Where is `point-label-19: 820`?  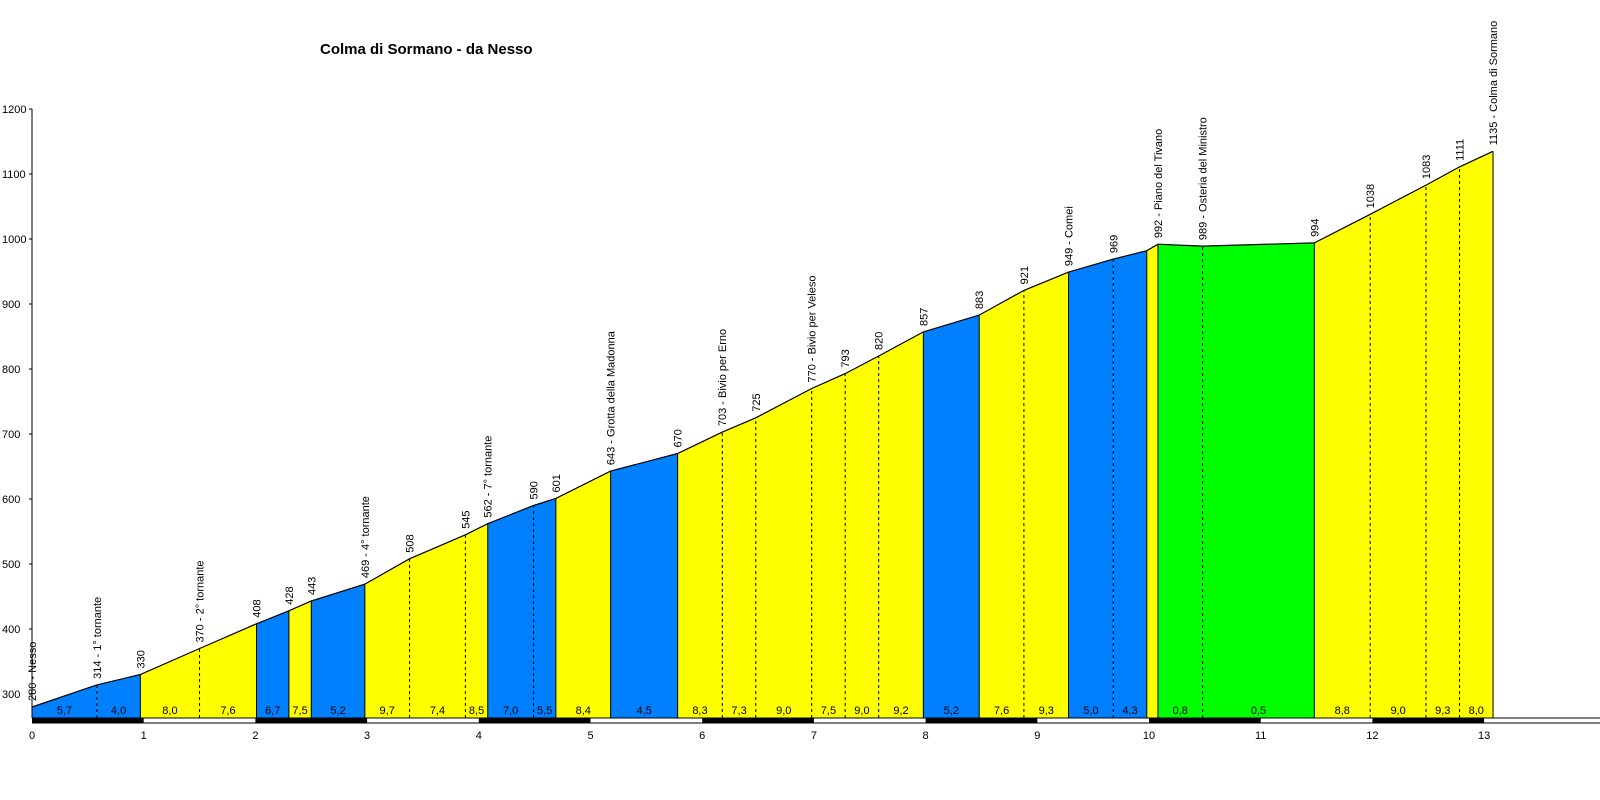 point-label-19: 820 is located at coordinates (880, 341).